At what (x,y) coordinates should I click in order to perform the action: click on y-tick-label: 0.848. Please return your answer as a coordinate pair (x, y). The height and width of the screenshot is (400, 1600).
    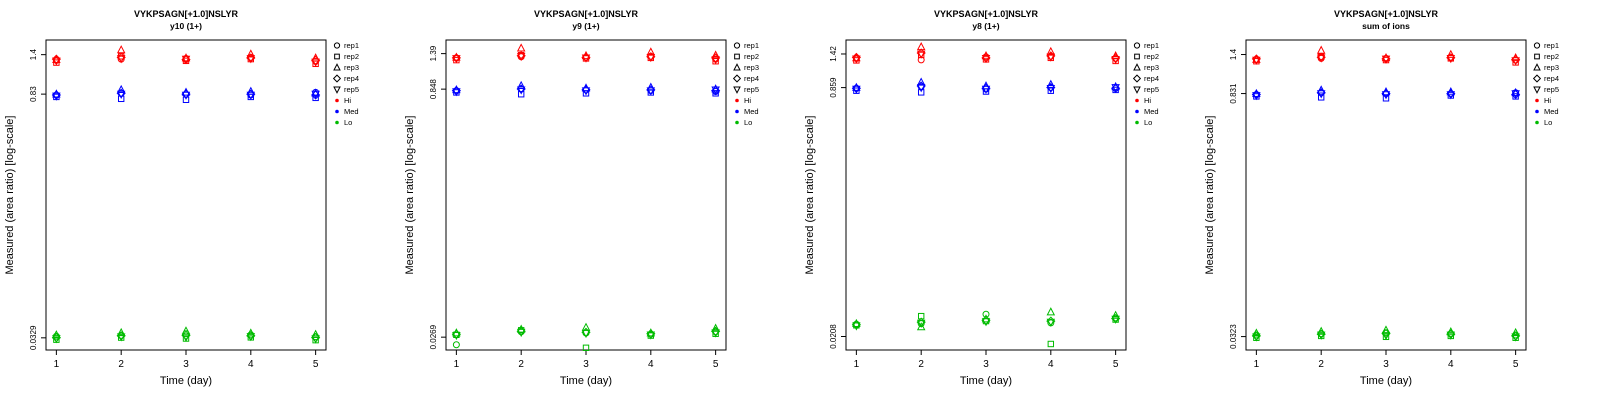
    Looking at the image, I should click on (433, 89).